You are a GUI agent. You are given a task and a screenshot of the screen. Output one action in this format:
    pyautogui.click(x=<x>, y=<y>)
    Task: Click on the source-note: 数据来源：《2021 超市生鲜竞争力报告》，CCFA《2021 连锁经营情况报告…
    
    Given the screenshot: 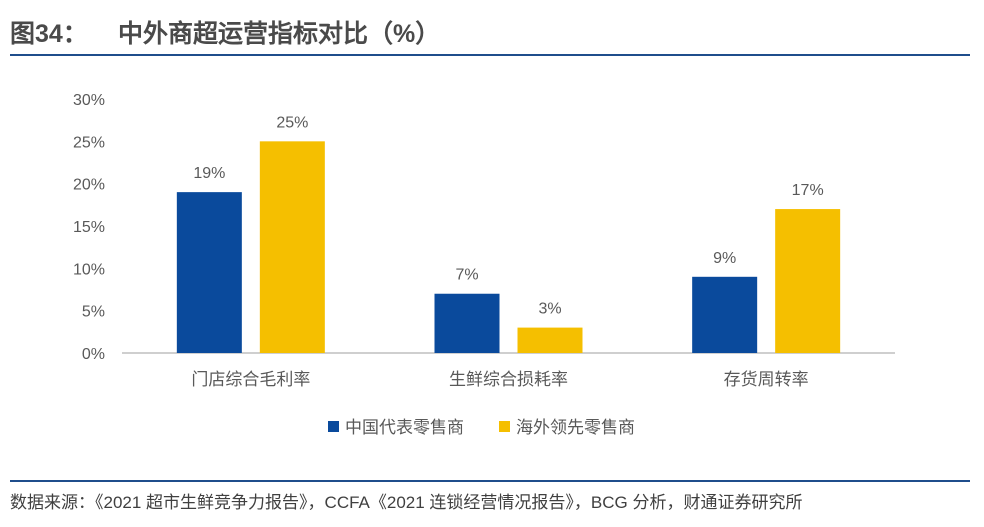 What is the action you would take?
    pyautogui.click(x=406, y=500)
    